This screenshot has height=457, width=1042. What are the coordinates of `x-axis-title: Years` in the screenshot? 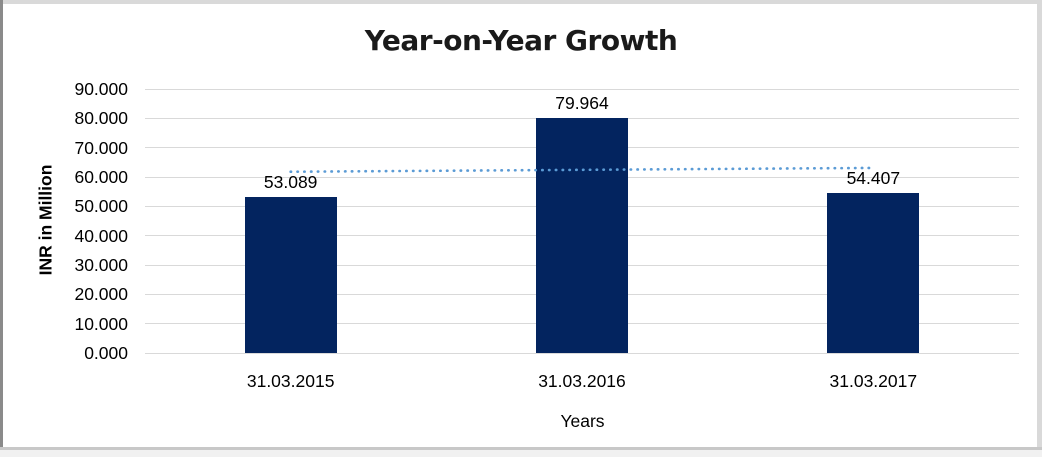 It's located at (582, 421).